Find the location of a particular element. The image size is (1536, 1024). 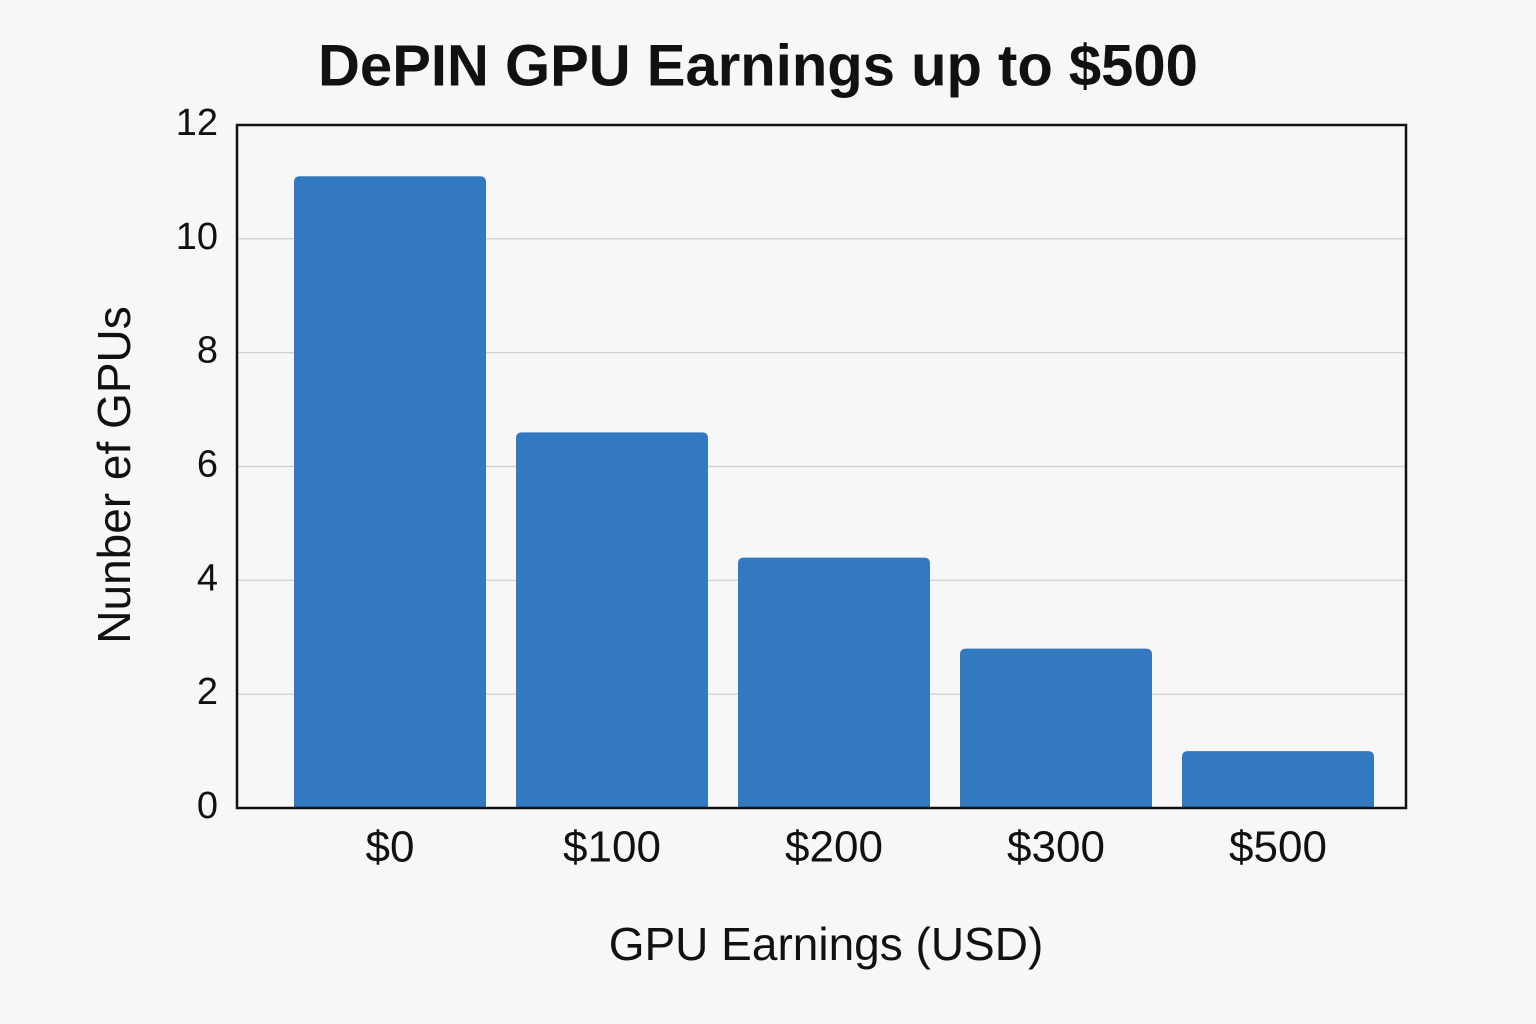

y-tick-label: 2 is located at coordinates (207, 692).